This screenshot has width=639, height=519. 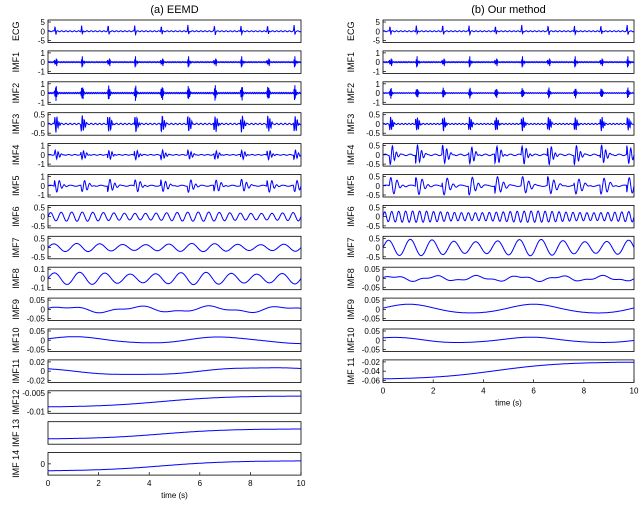 I want to click on chart-title: (b) Our method, so click(x=508, y=10).